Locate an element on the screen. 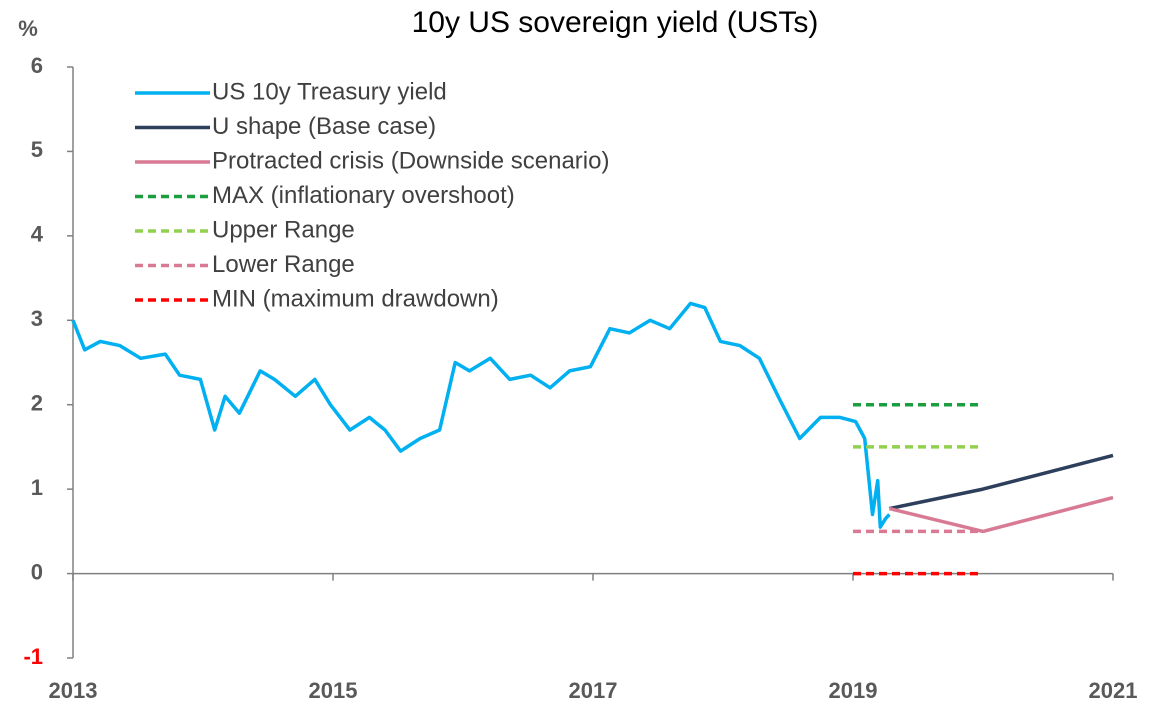  y-tick-label: 5 is located at coordinates (37, 149).